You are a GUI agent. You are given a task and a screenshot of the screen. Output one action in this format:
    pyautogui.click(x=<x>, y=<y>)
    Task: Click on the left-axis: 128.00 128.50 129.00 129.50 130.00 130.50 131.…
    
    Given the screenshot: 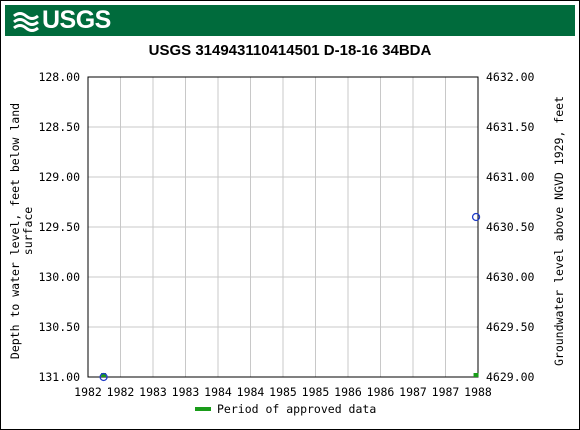 What is the action you would take?
    pyautogui.click(x=59, y=227)
    